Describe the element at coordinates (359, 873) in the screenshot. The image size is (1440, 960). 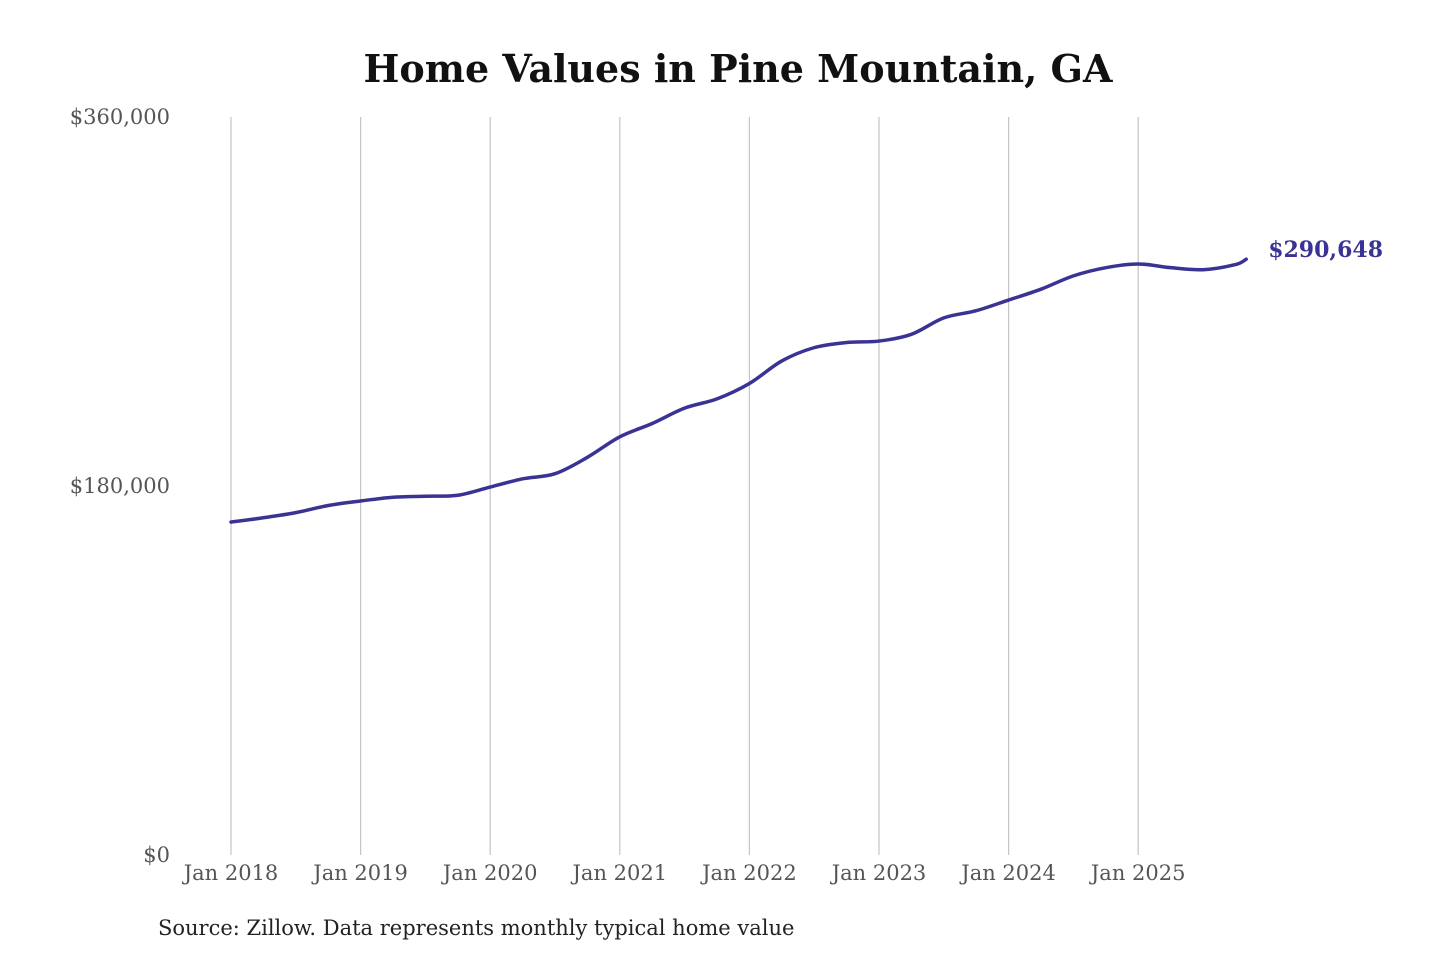
I see `x-tick-label: Jan 2019` at that location.